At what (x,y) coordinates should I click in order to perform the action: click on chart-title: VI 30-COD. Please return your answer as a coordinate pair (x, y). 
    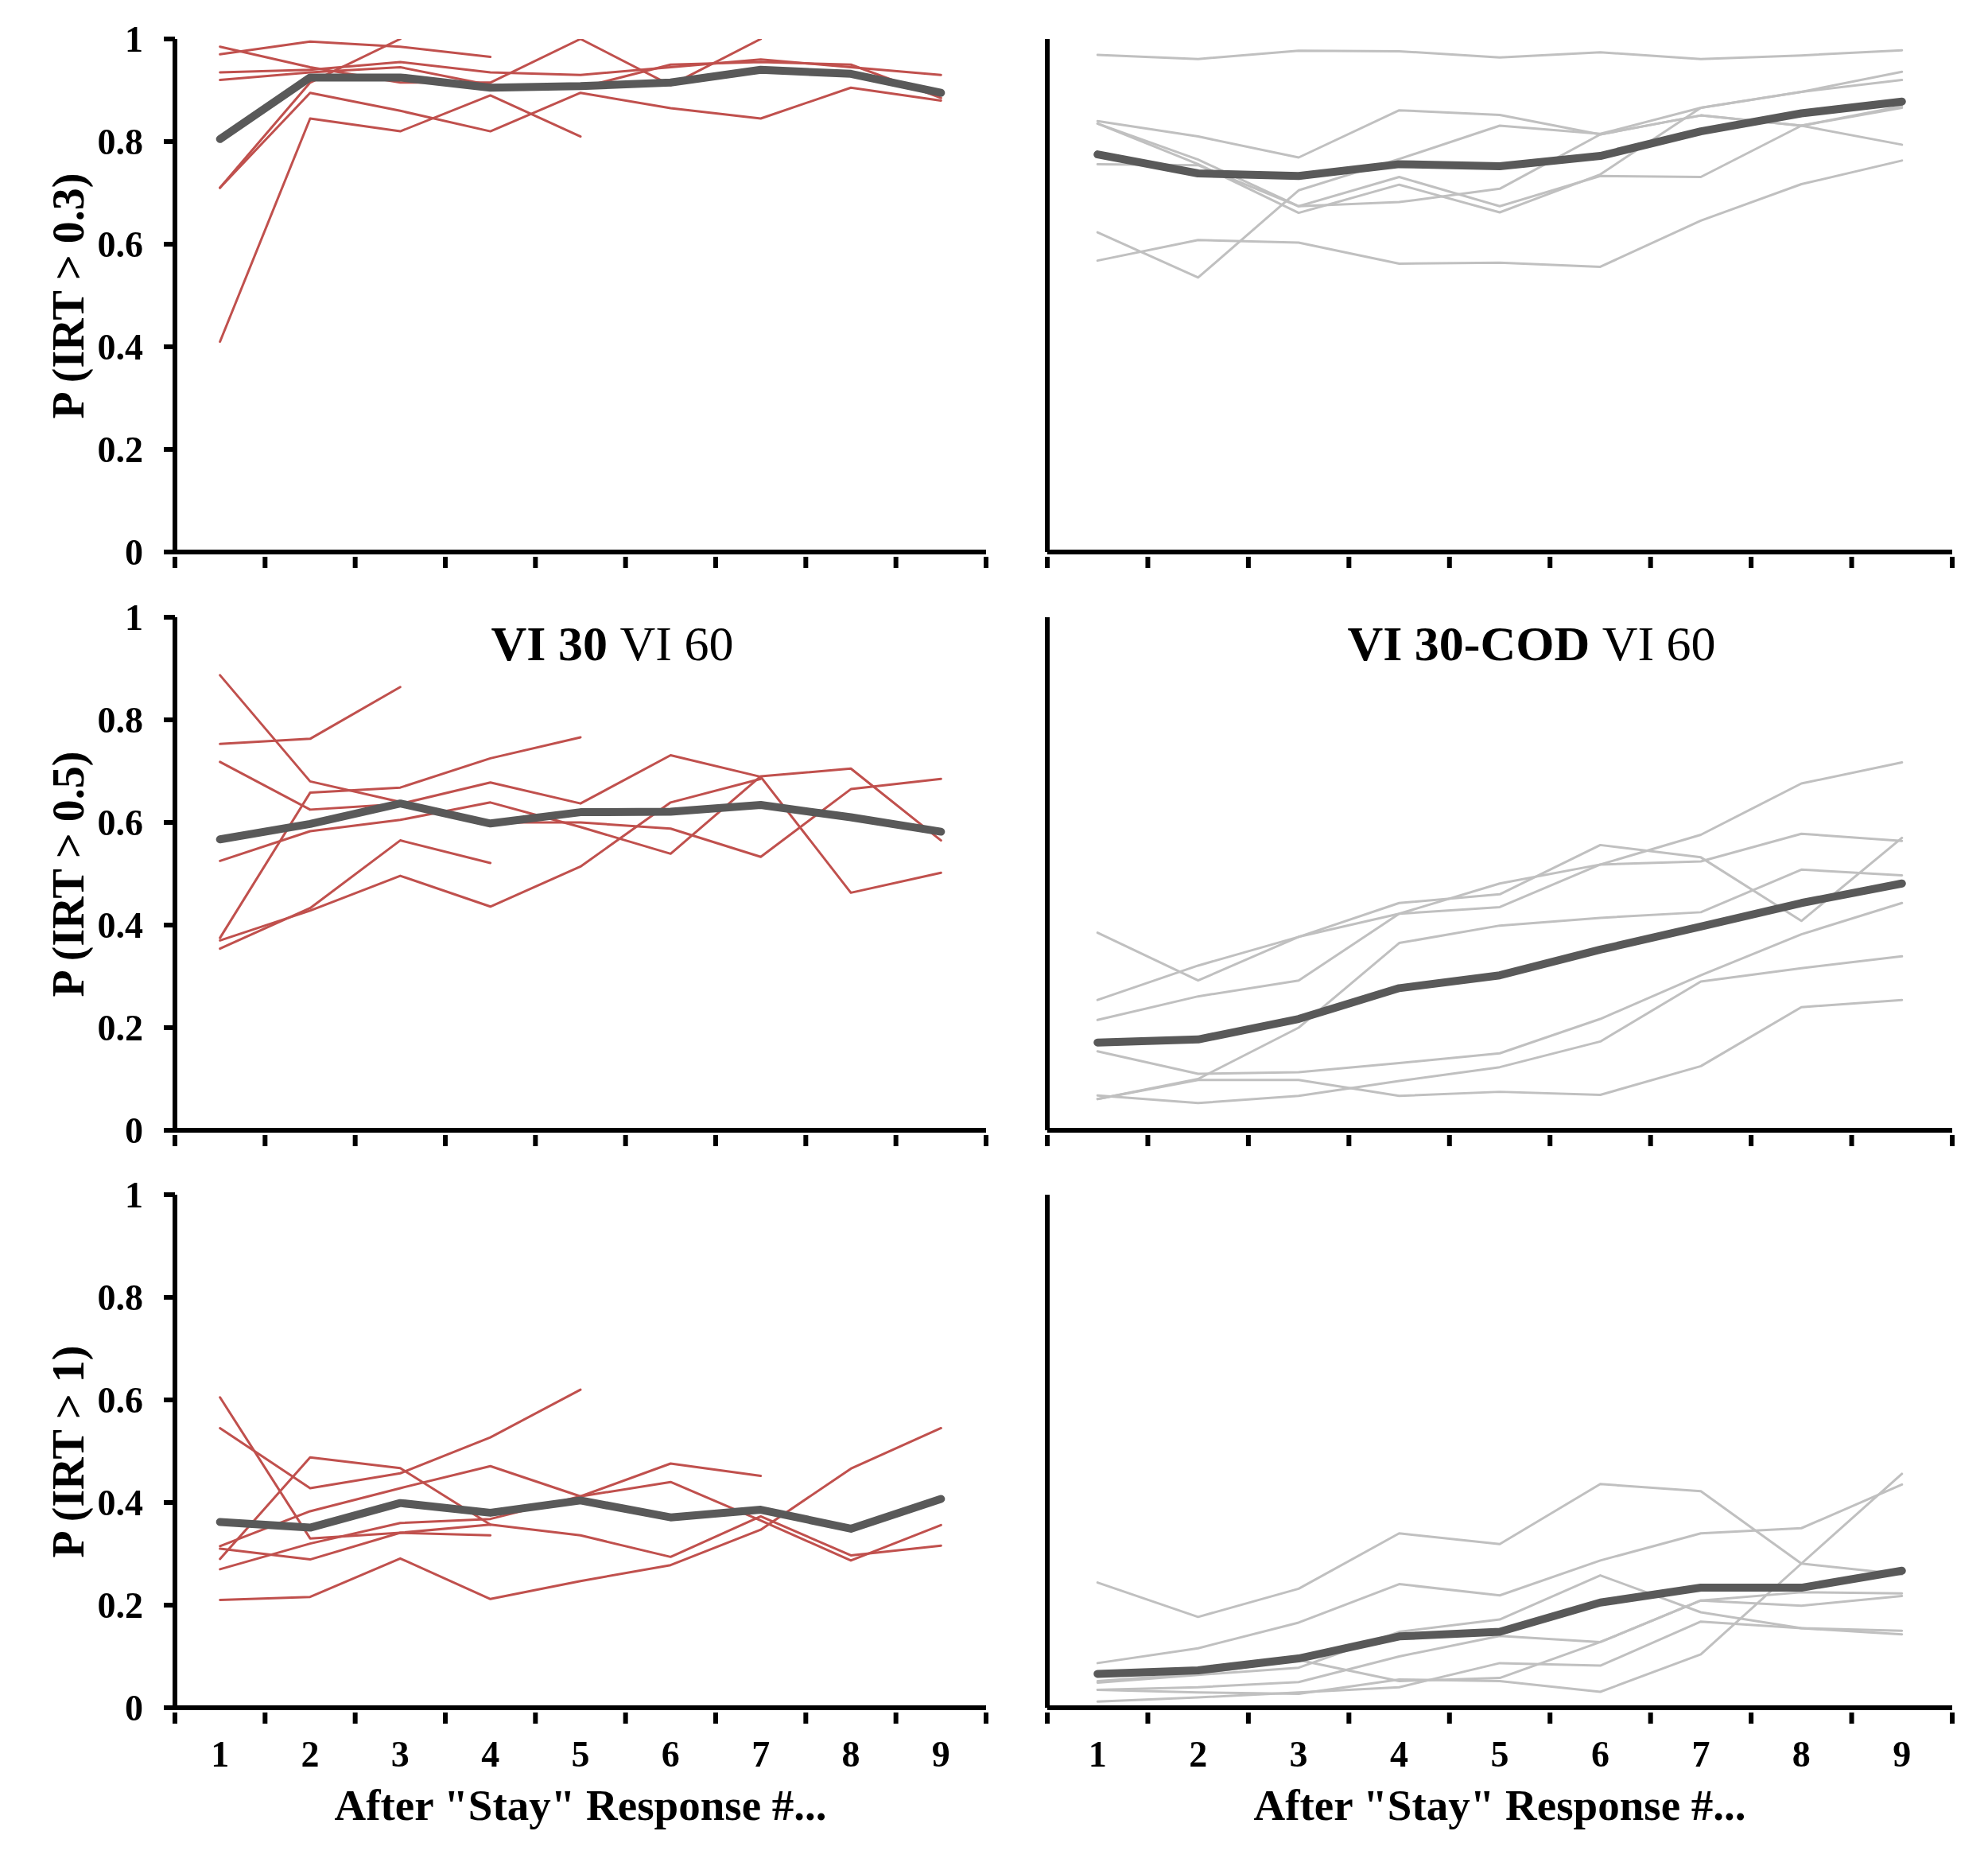
    Looking at the image, I should click on (1468, 644).